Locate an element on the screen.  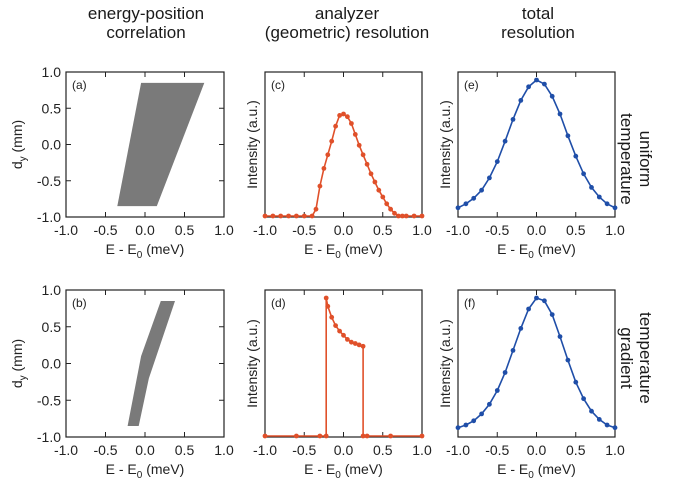
panel-label: (b) is located at coordinates (79, 303).